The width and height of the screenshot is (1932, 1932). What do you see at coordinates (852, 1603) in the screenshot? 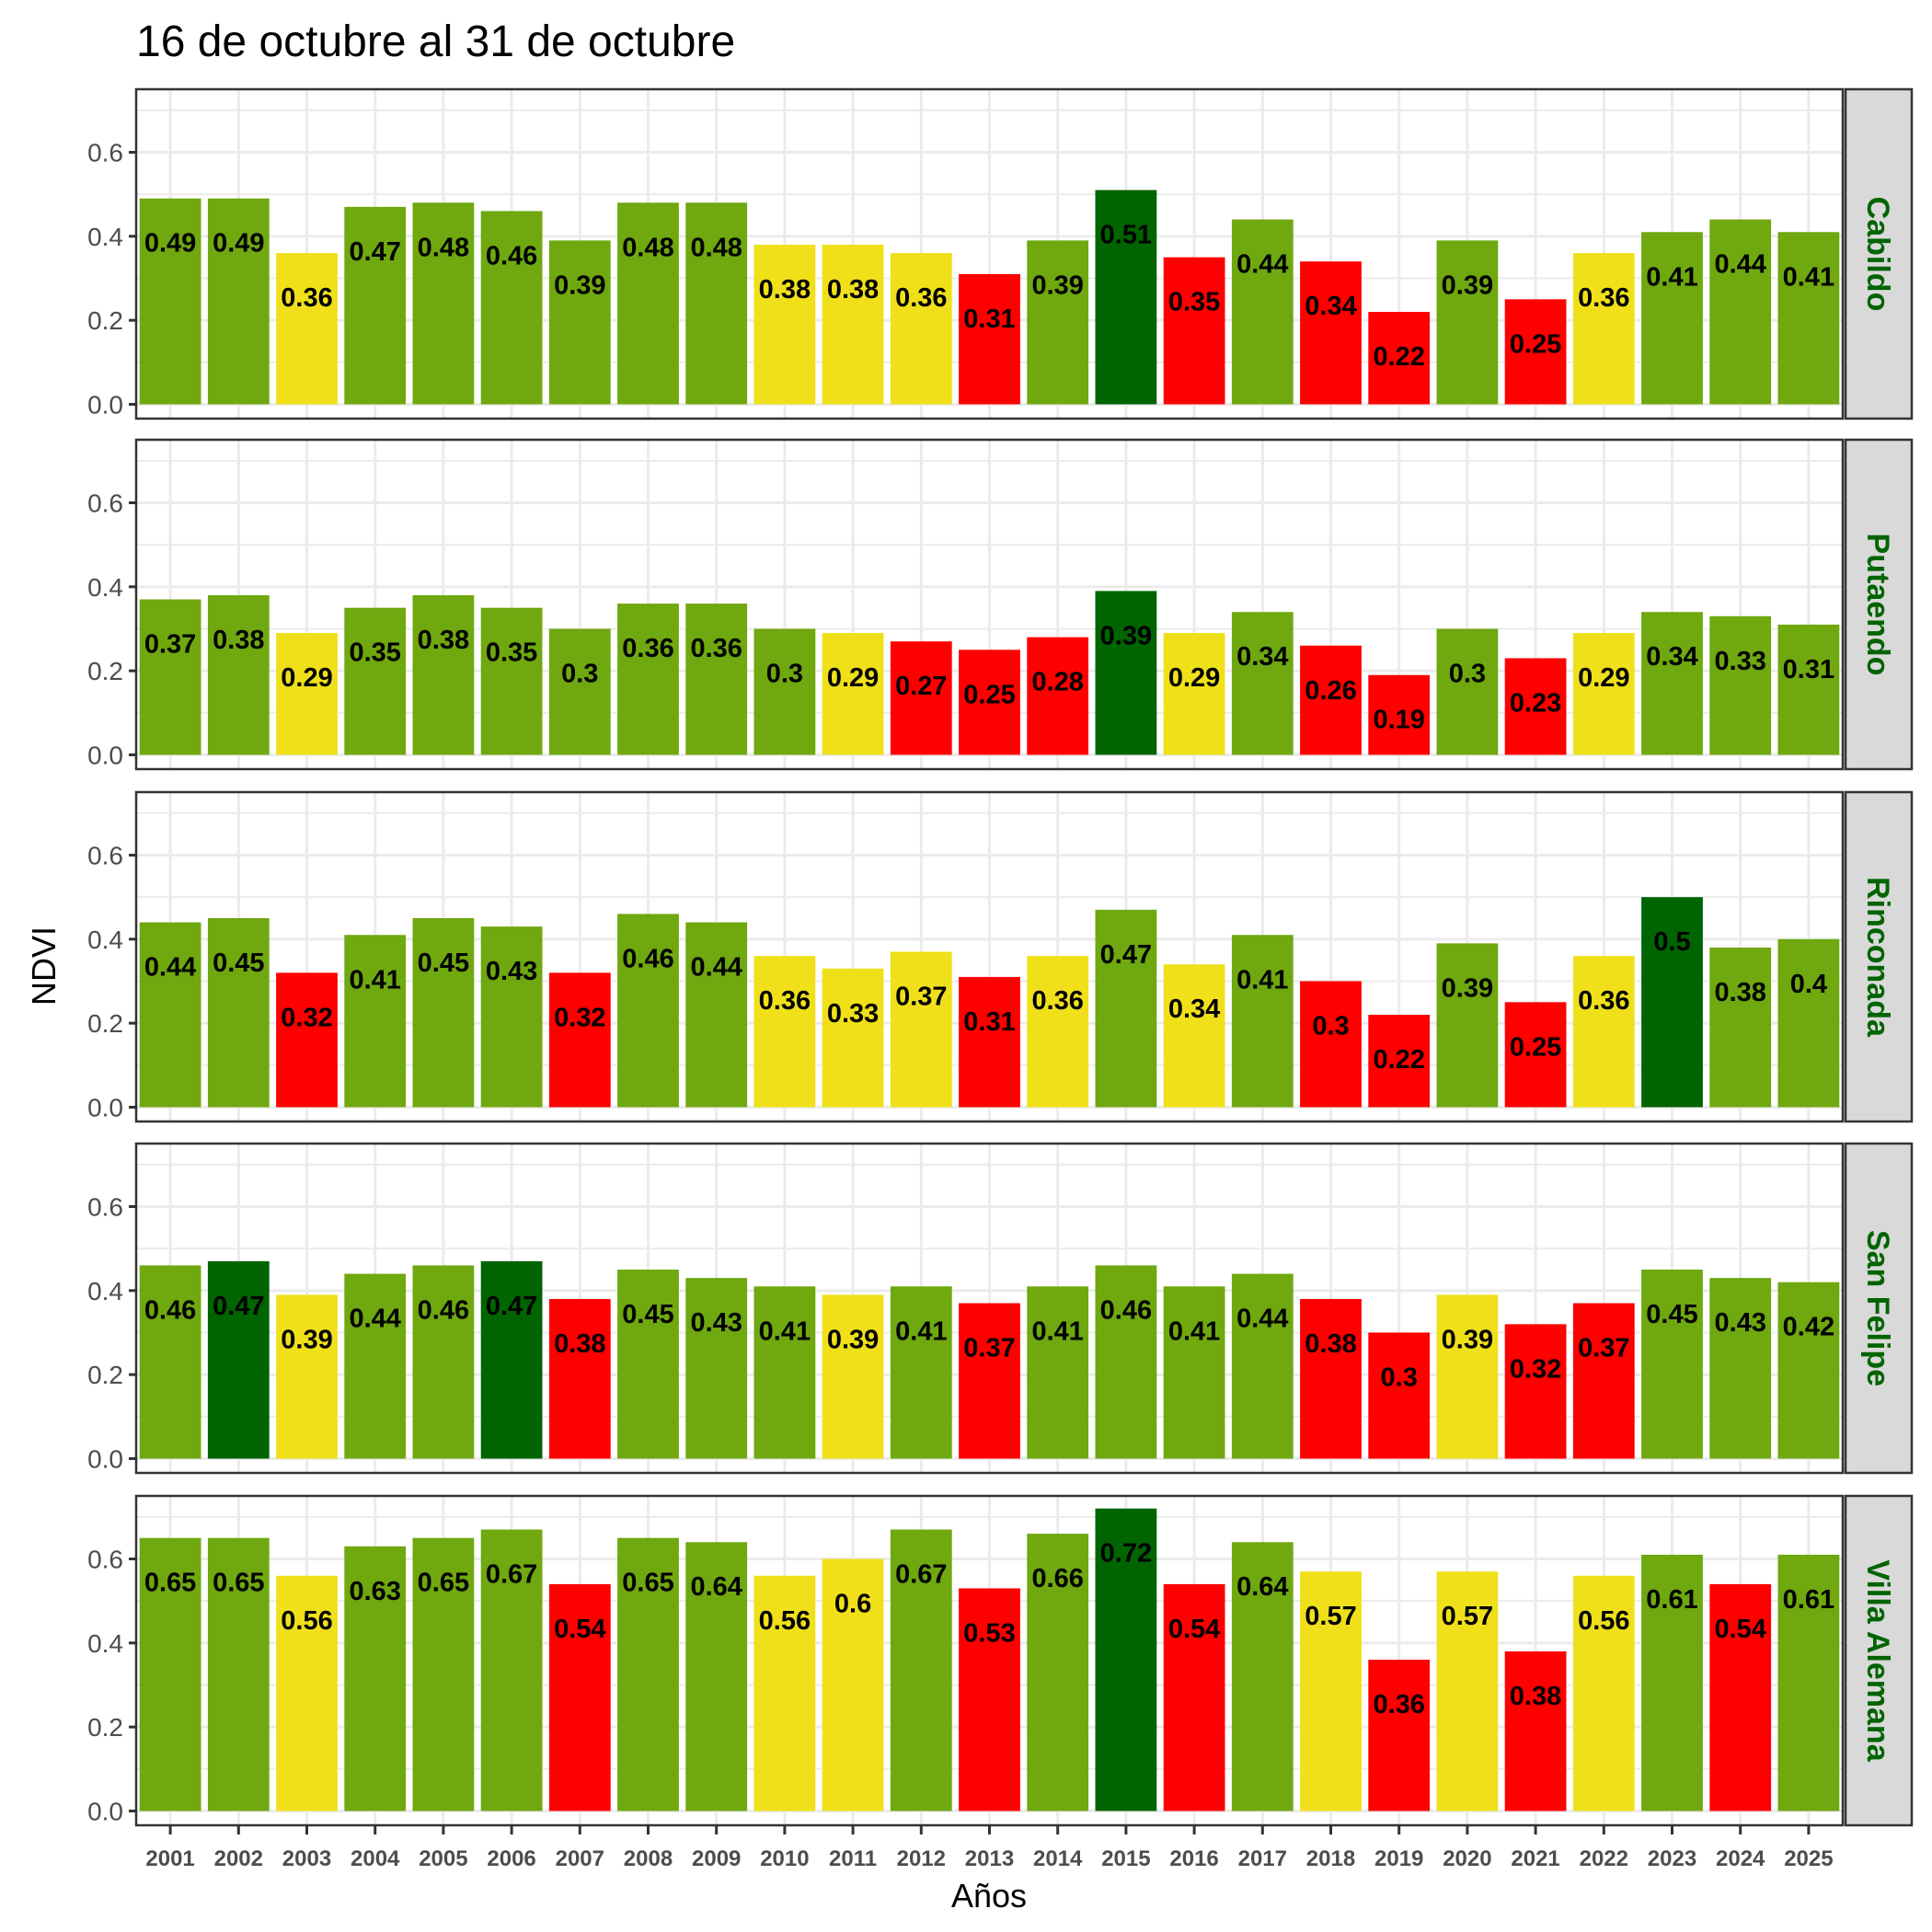
I see `data-label: 0.6` at bounding box center [852, 1603].